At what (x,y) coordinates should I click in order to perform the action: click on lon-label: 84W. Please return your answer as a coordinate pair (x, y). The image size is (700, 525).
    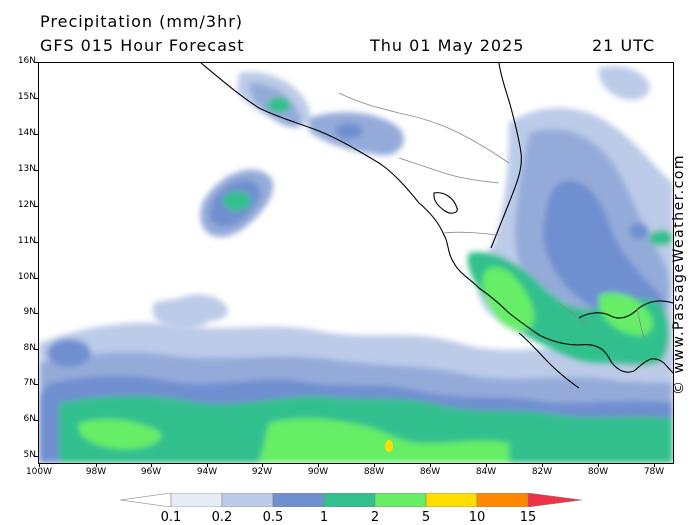
    Looking at the image, I should click on (486, 472).